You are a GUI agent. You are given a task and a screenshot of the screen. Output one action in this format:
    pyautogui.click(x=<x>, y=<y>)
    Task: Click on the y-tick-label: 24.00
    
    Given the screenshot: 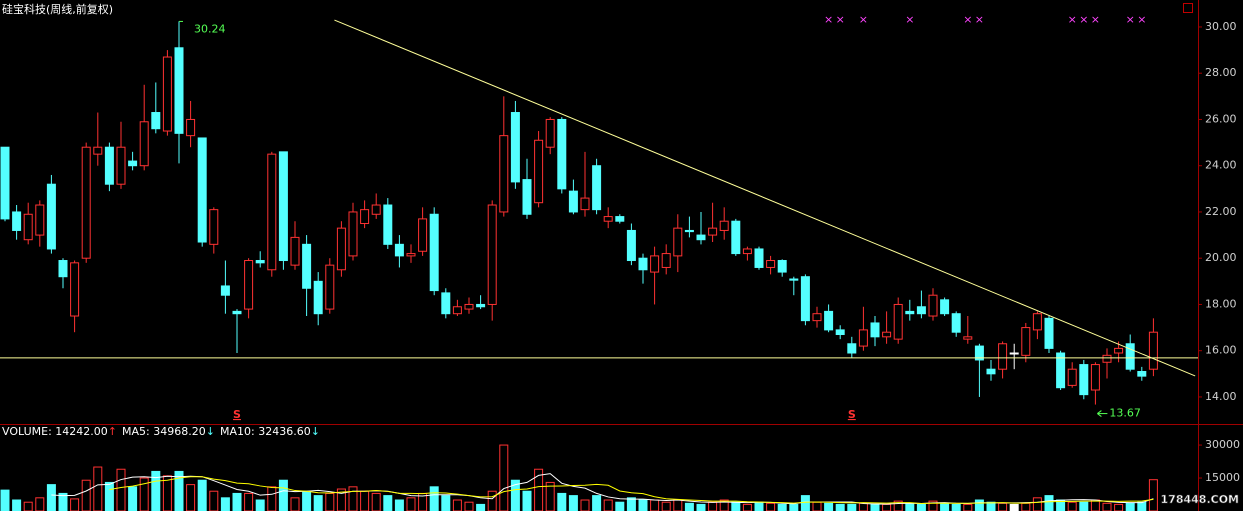 What is the action you would take?
    pyautogui.click(x=1221, y=165)
    